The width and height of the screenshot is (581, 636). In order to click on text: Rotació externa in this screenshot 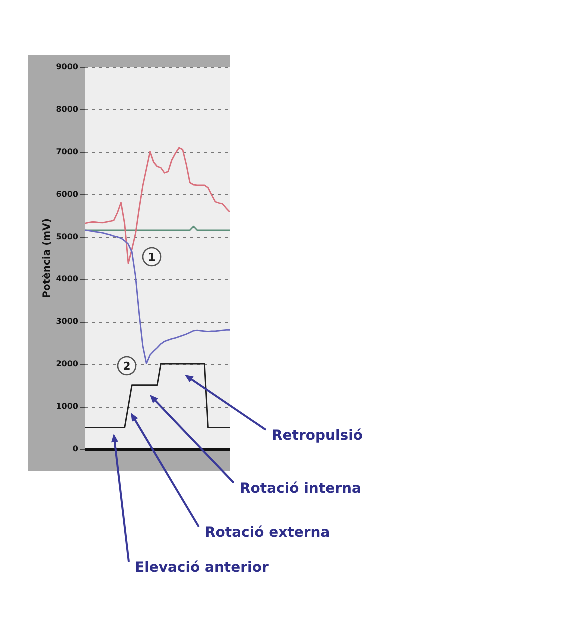, I will do `click(267, 533)`.